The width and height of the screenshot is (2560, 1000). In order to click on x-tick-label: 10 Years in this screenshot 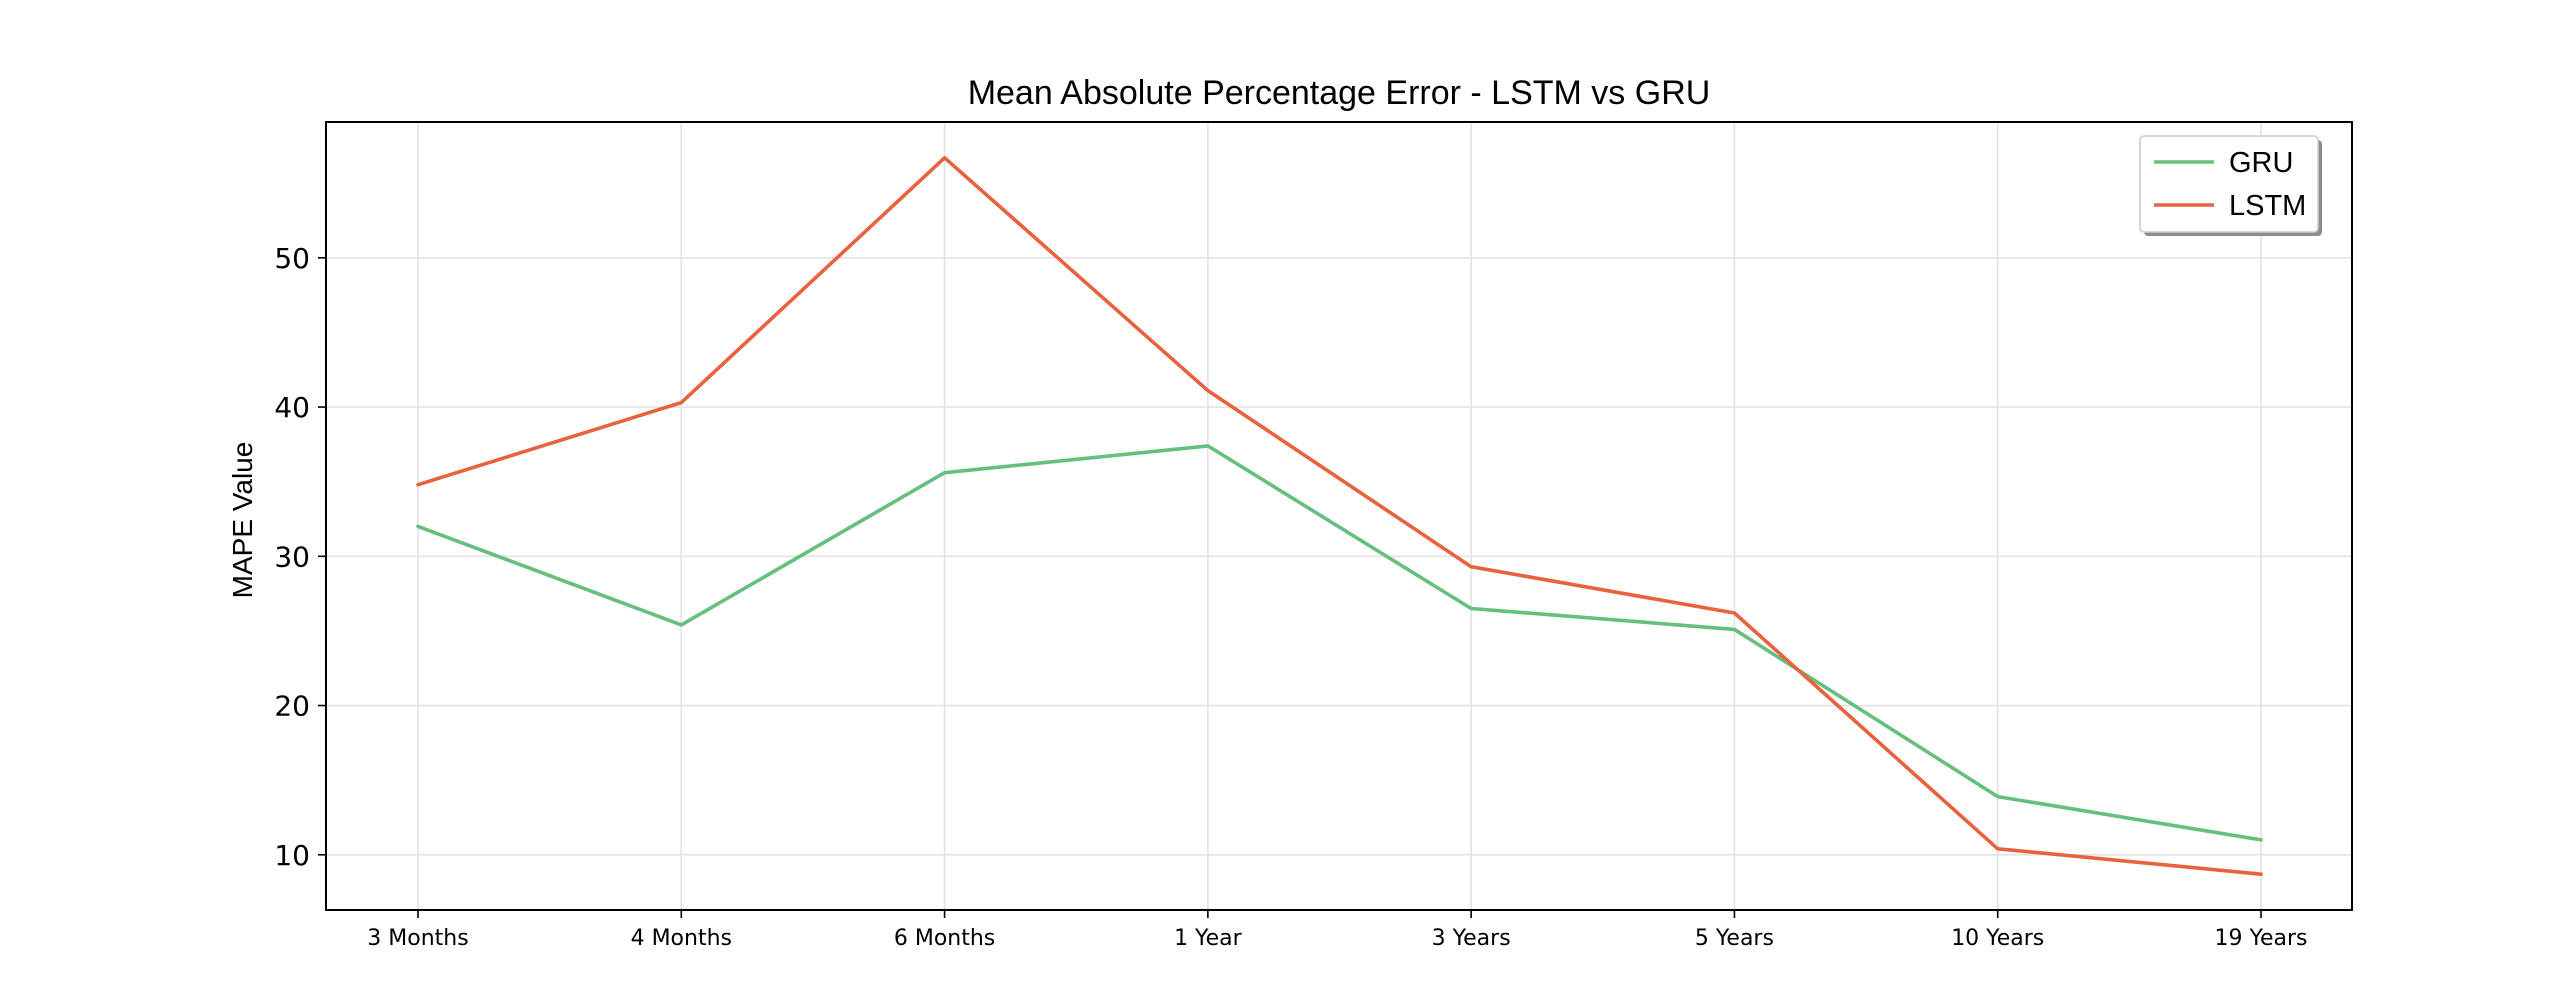, I will do `click(1997, 938)`.